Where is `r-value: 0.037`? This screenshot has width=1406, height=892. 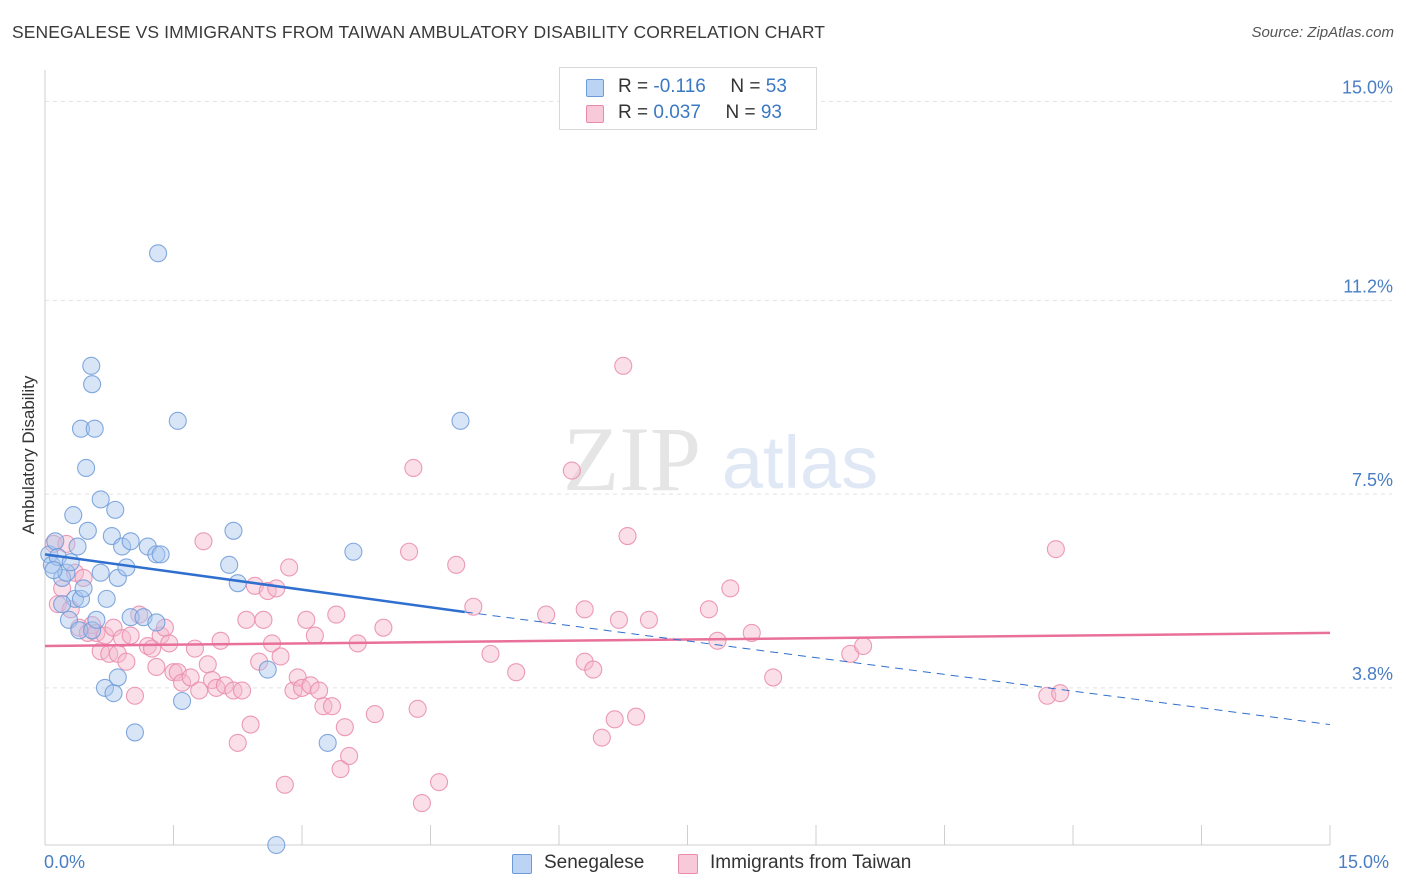 r-value: 0.037 is located at coordinates (677, 112).